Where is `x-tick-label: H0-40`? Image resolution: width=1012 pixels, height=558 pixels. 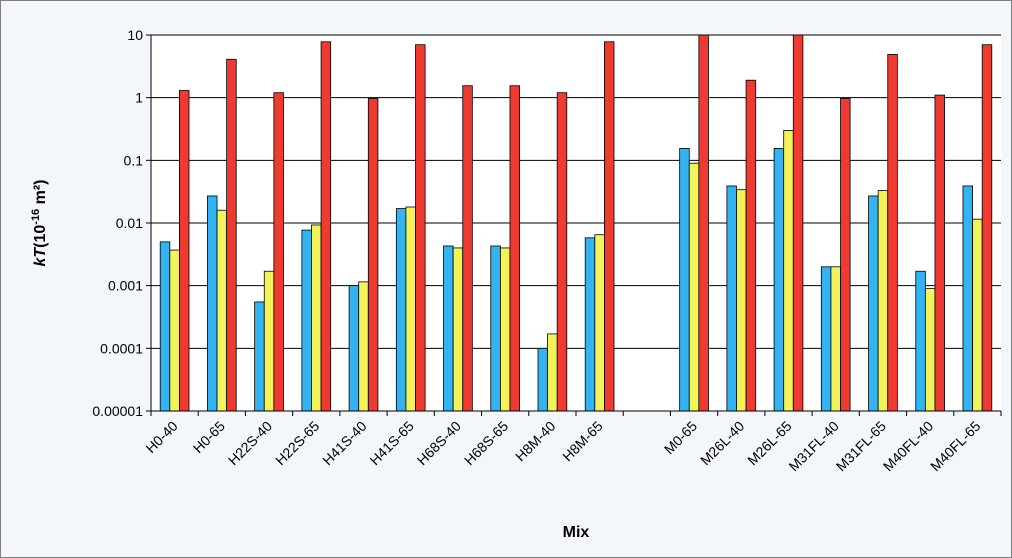
x-tick-label: H0-40 is located at coordinates (161, 437).